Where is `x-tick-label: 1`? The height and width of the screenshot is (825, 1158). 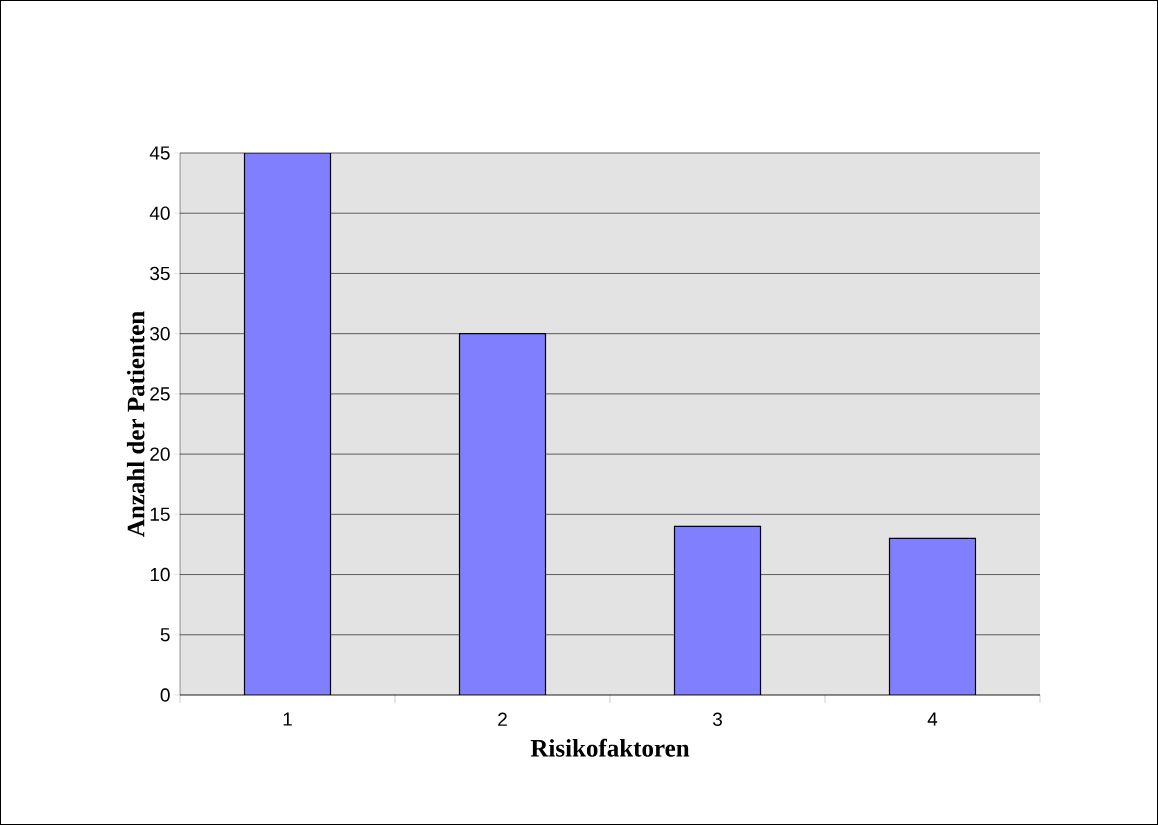
x-tick-label: 1 is located at coordinates (287, 719).